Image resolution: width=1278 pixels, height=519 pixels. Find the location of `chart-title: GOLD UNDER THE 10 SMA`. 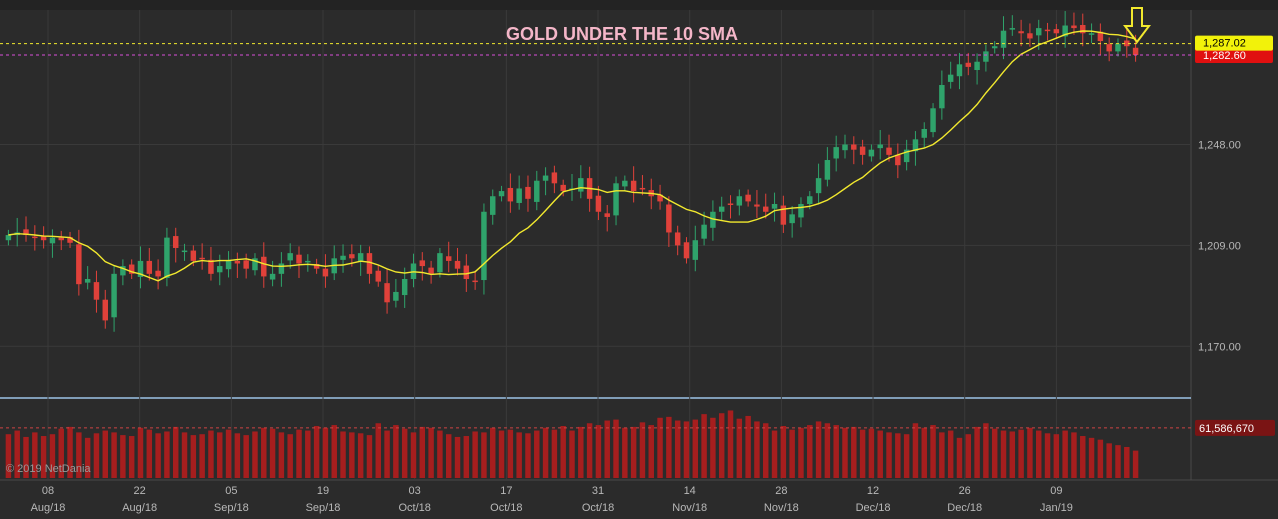

chart-title: GOLD UNDER THE 10 SMA is located at coordinates (622, 34).